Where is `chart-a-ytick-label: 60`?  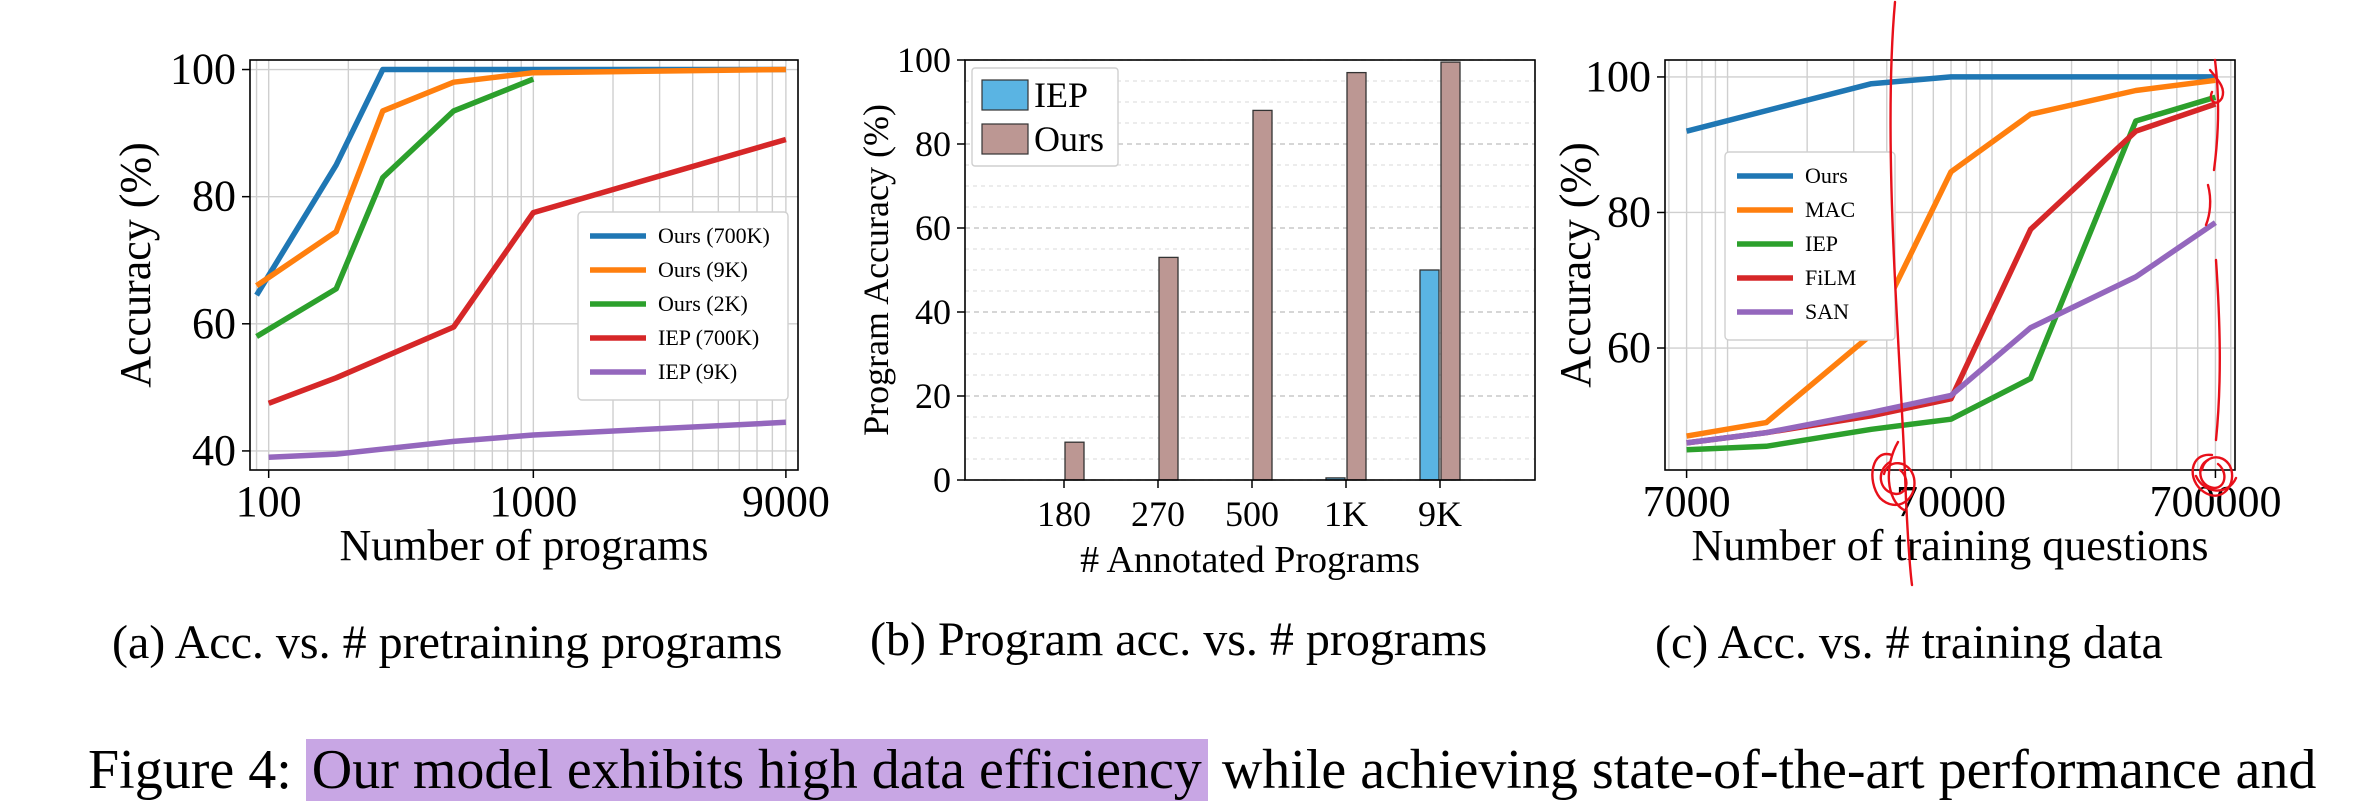 chart-a-ytick-label: 60 is located at coordinates (214, 323).